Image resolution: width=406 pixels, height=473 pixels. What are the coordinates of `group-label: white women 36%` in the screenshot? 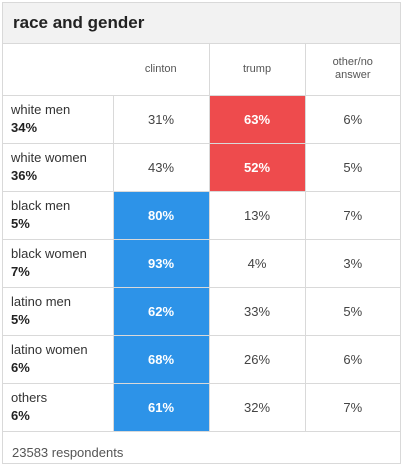 It's located at (58, 166).